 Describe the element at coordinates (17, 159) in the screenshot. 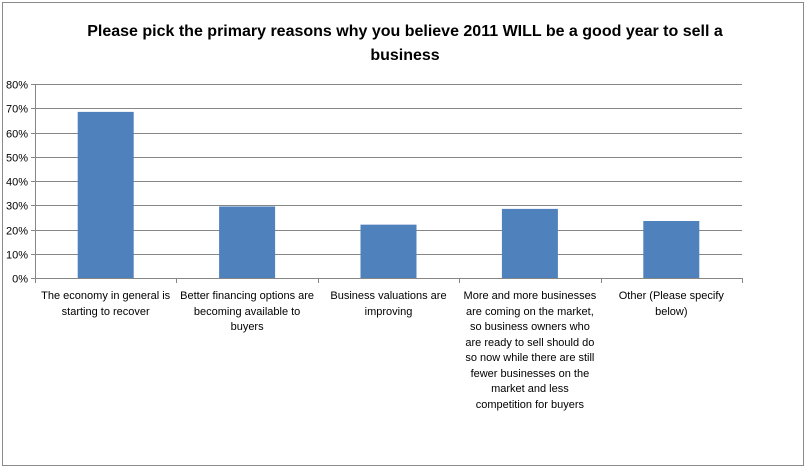

I see `y-tick-label: 50%` at that location.